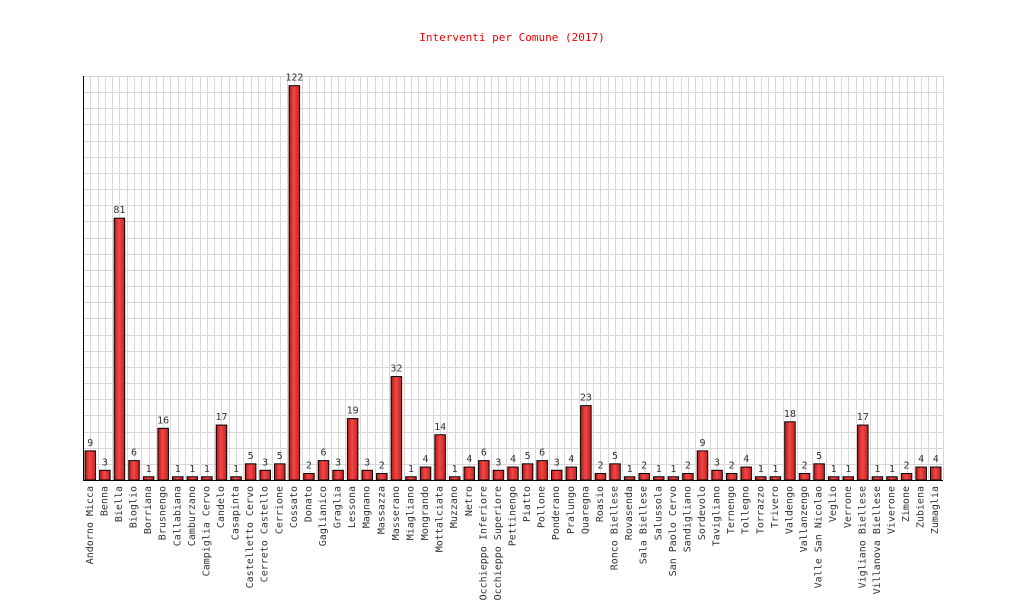 The height and width of the screenshot is (600, 1024). What do you see at coordinates (163, 513) in the screenshot?
I see `tick-label: Brusnengo` at bounding box center [163, 513].